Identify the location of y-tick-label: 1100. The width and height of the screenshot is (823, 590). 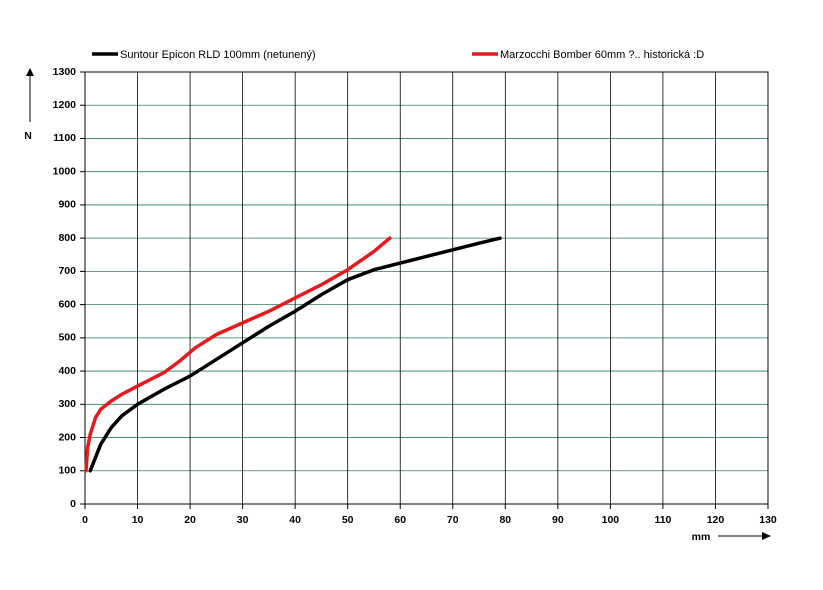
(64, 138).